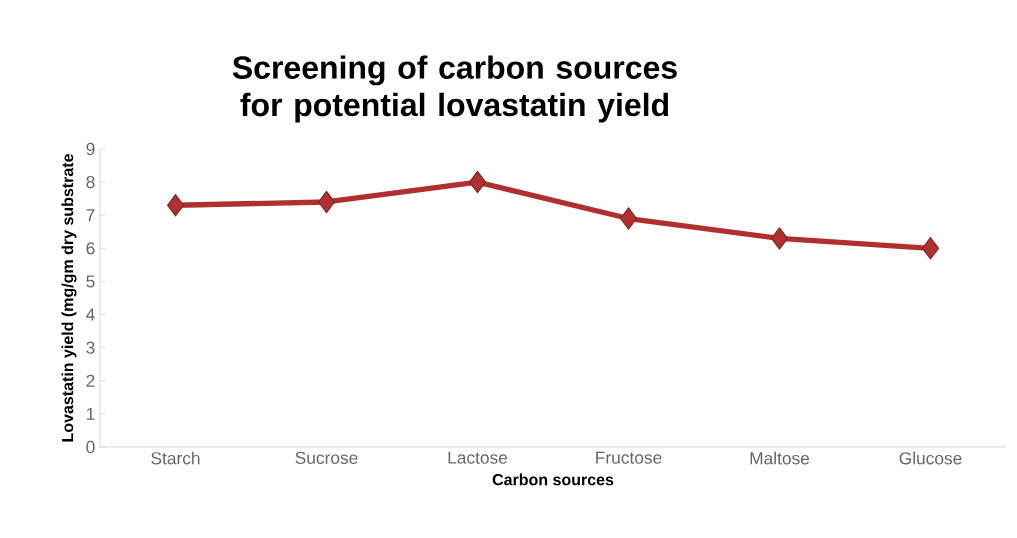 This screenshot has height=538, width=1017. What do you see at coordinates (454, 89) in the screenshot?
I see `chart-title: Screening of carbon sources for potential lovastatin yield` at bounding box center [454, 89].